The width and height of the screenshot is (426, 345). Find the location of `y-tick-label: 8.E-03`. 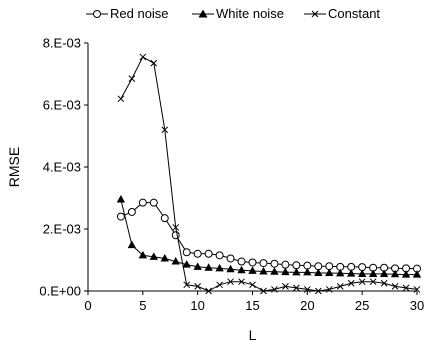

y-tick-label: 8.E-03 is located at coordinates (62, 43).